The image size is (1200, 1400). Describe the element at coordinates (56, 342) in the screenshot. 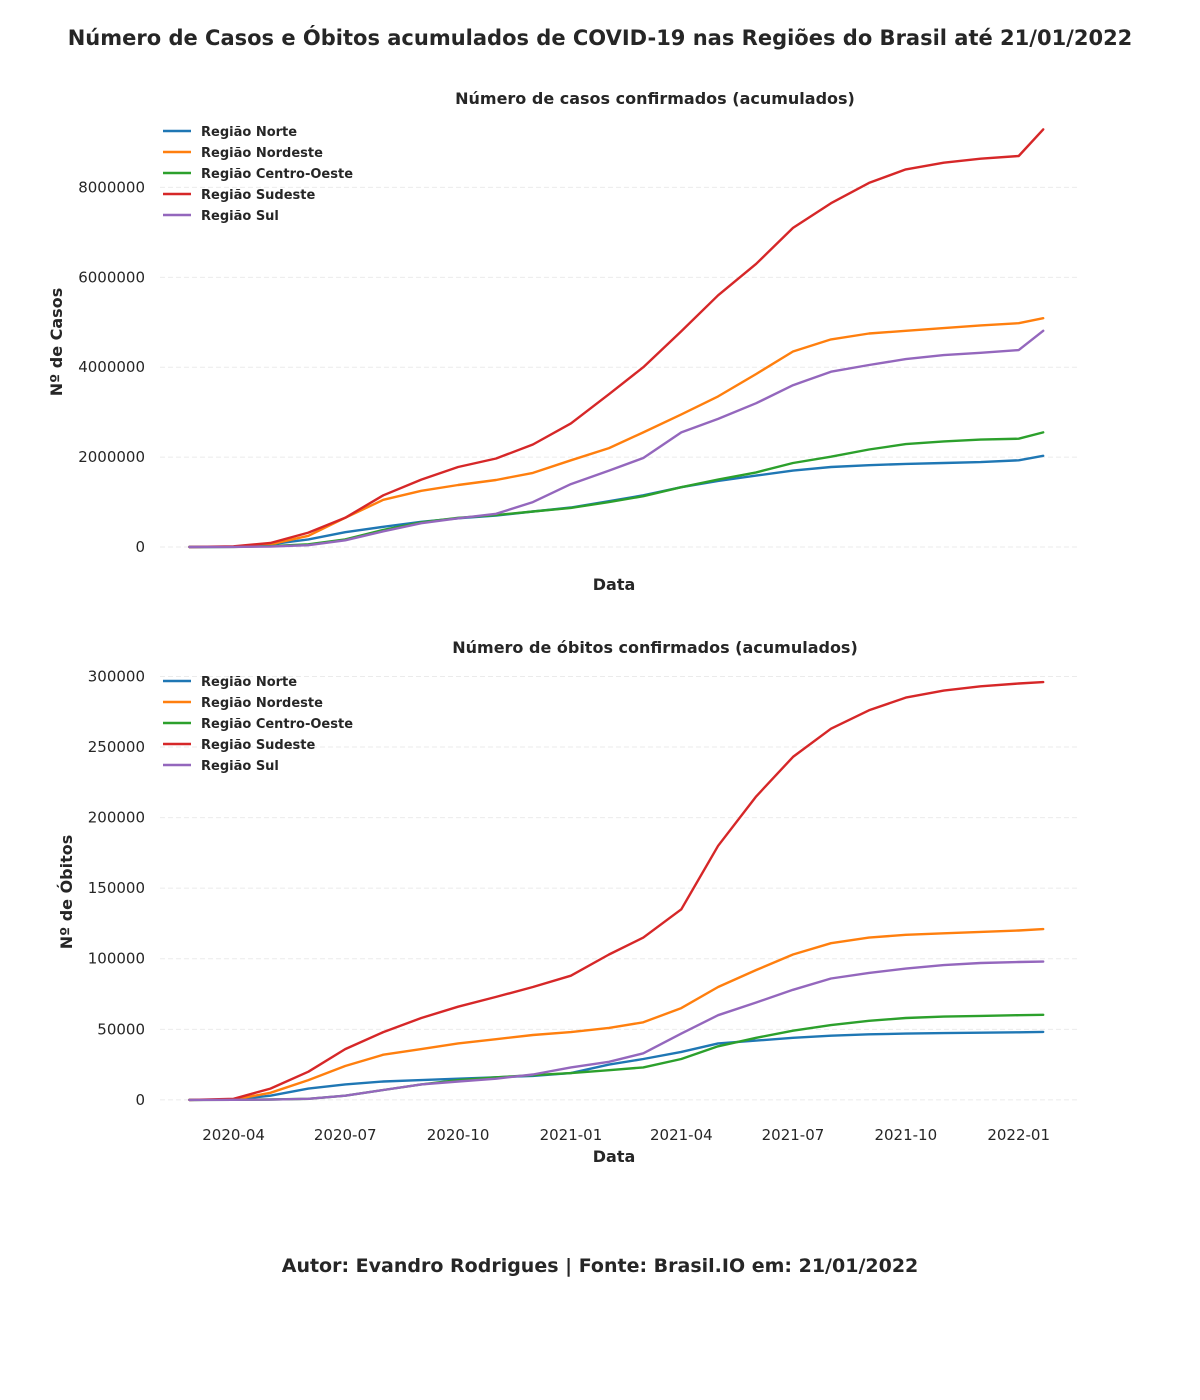

I see `y-axis-label: Nº de Casos` at that location.